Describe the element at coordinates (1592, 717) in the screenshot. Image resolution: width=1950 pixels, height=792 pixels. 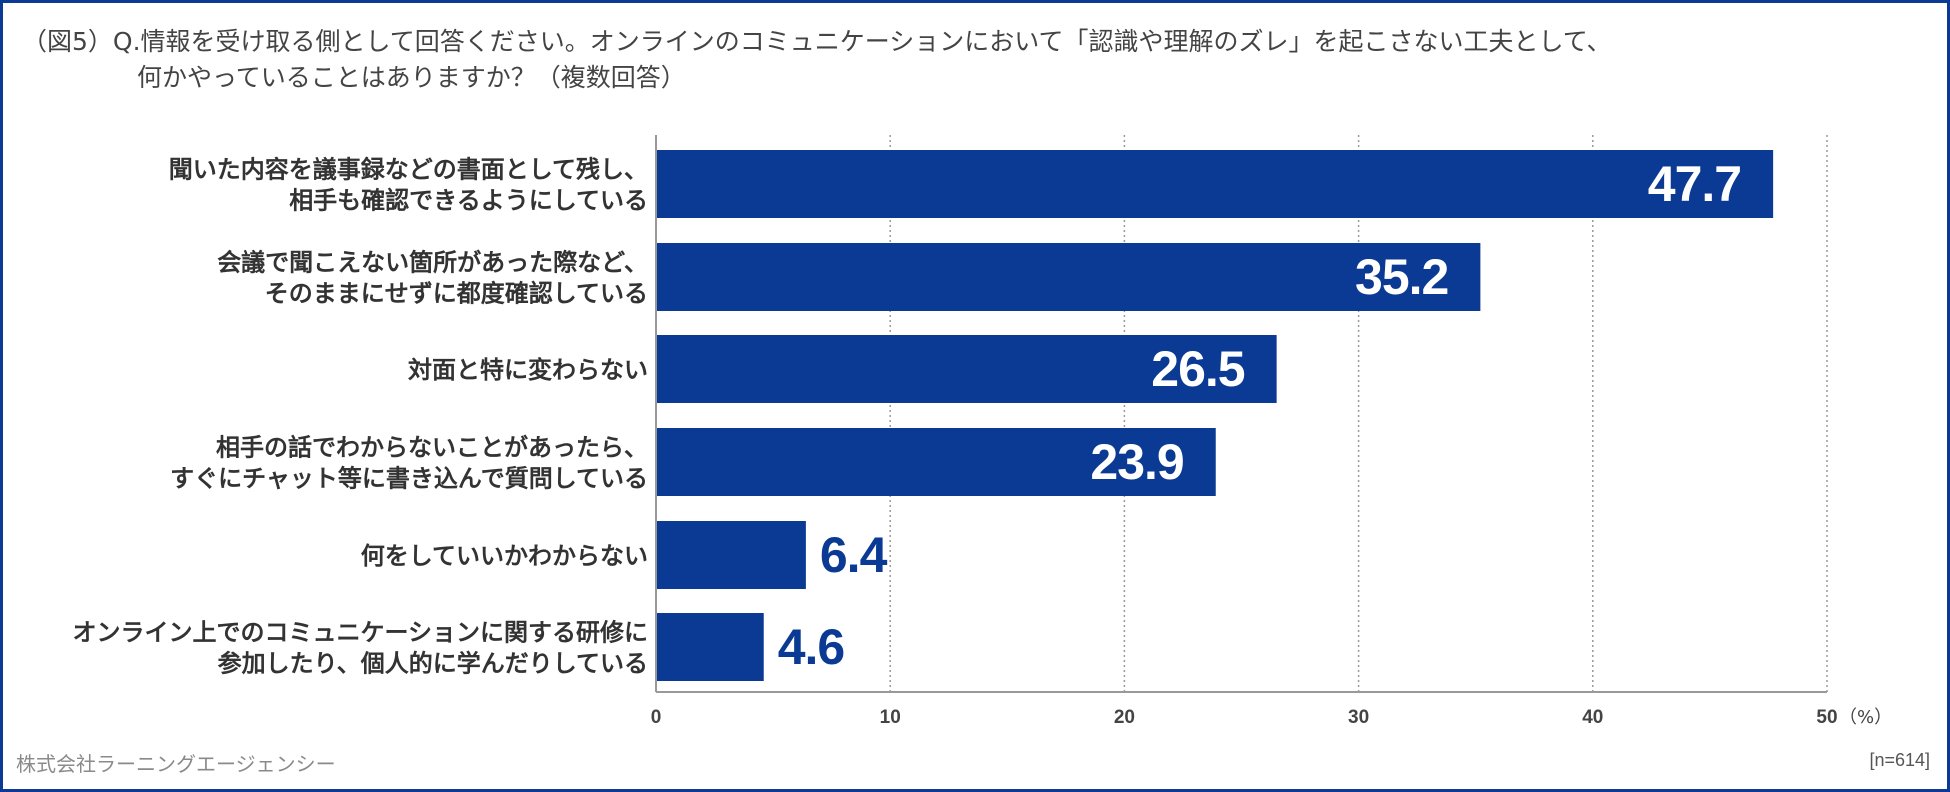
I see `tick-label-40: 40` at that location.